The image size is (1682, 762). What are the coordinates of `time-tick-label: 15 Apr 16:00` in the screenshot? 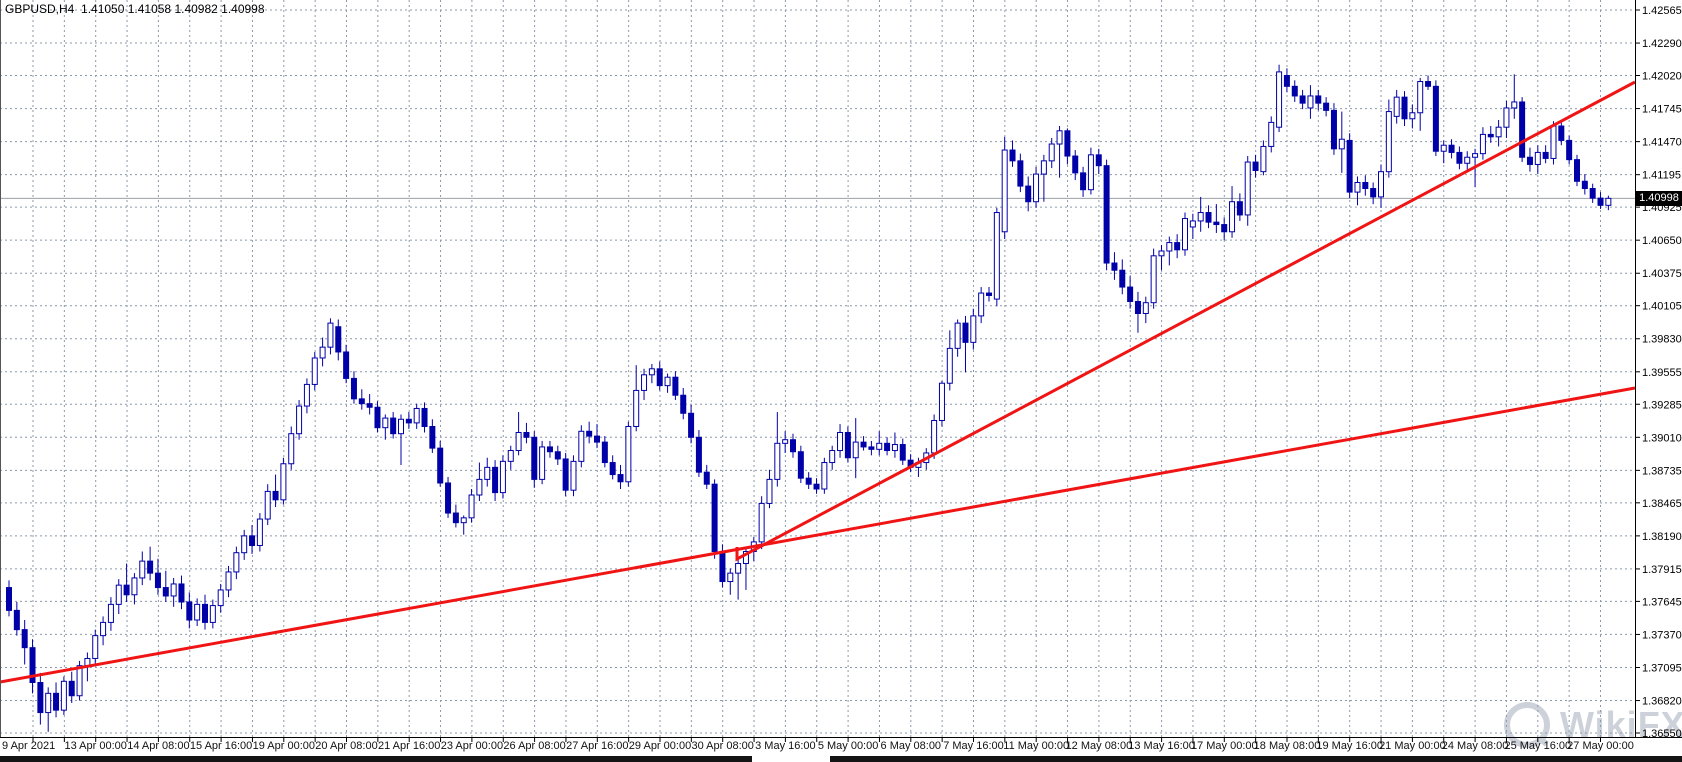 It's located at (221, 746).